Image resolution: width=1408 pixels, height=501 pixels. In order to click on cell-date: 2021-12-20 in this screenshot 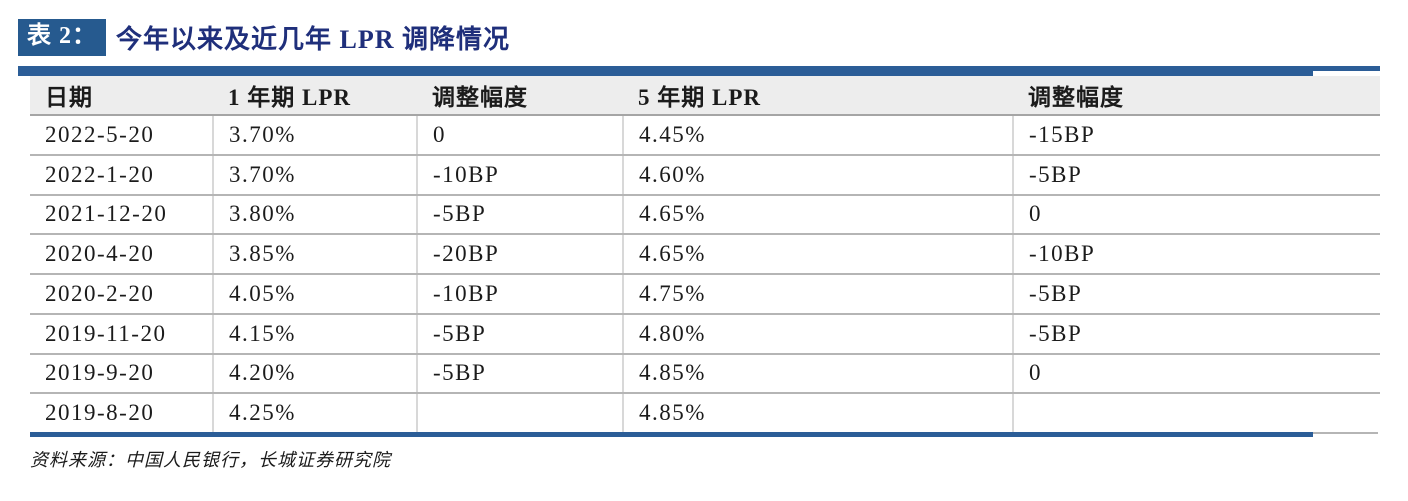, I will do `click(121, 215)`.